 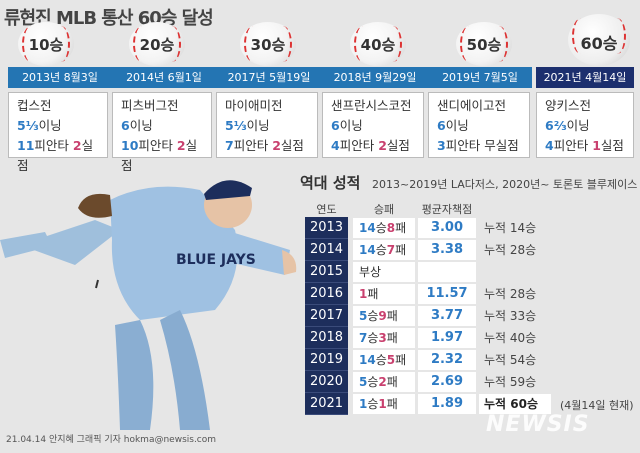 I want to click on era: 1.97, so click(x=447, y=338).